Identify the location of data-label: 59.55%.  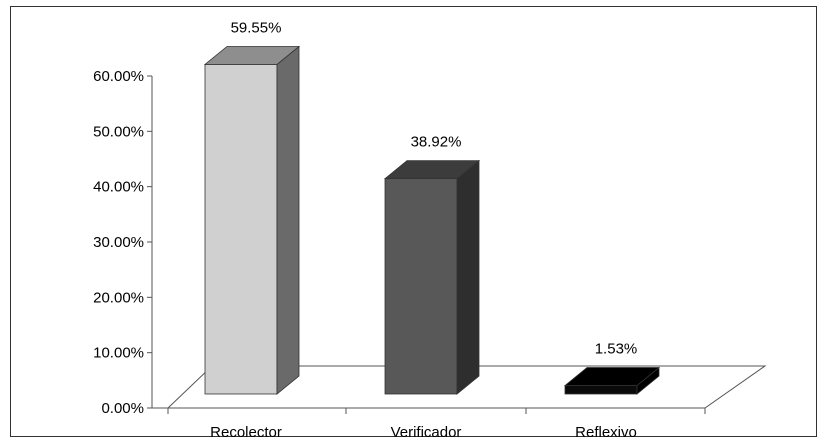
(256, 27).